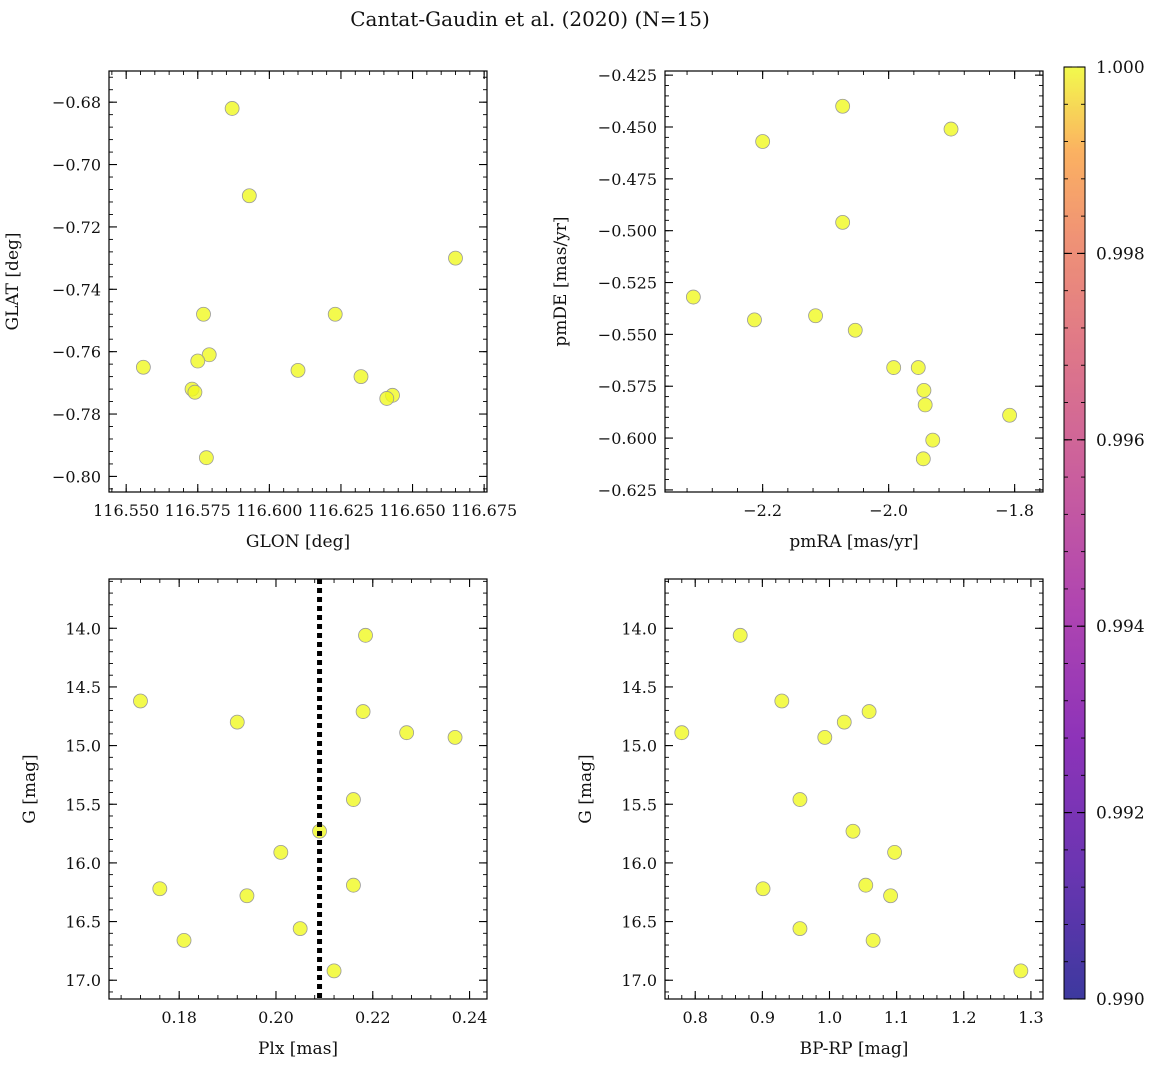 This screenshot has width=1161, height=1067. Describe the element at coordinates (269, 510) in the screenshot. I see `x-tick-label: 116.600` at that location.